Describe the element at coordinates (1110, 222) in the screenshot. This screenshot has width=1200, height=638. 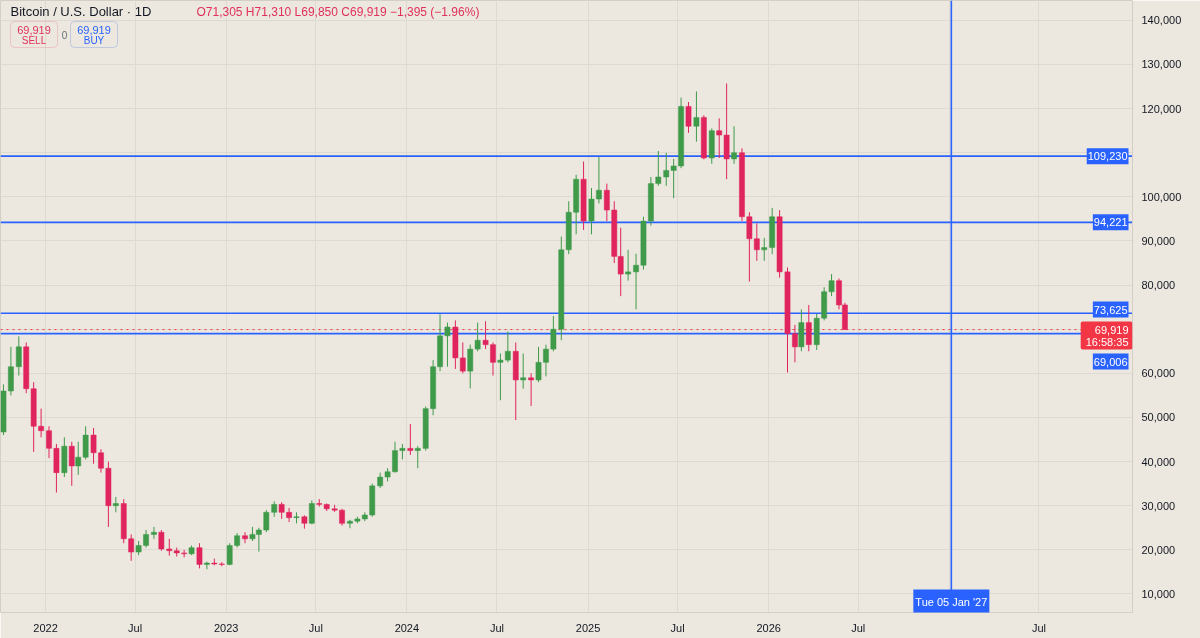
I see `ref-line-label: 94,221` at that location.